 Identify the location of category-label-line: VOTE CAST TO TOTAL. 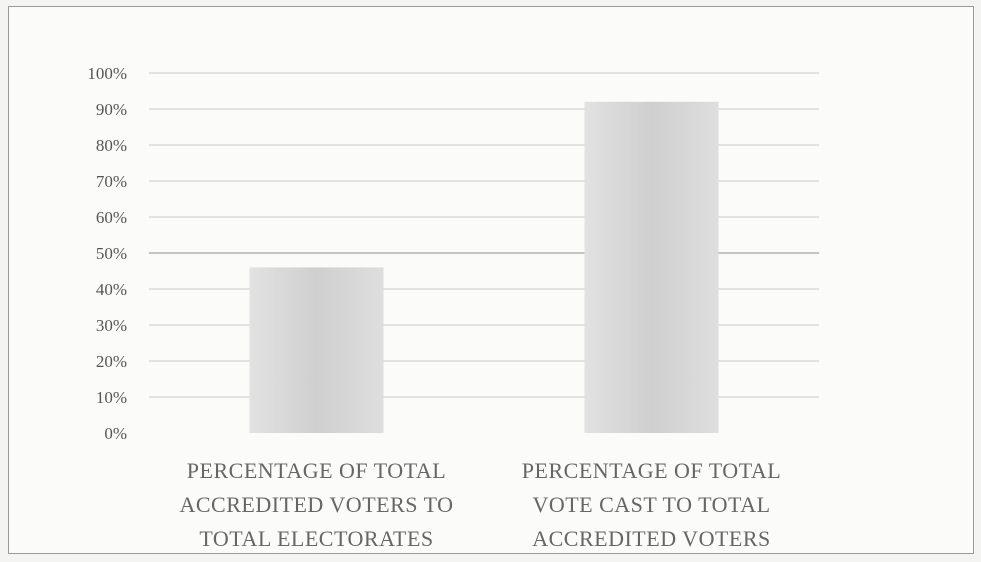
(651, 504).